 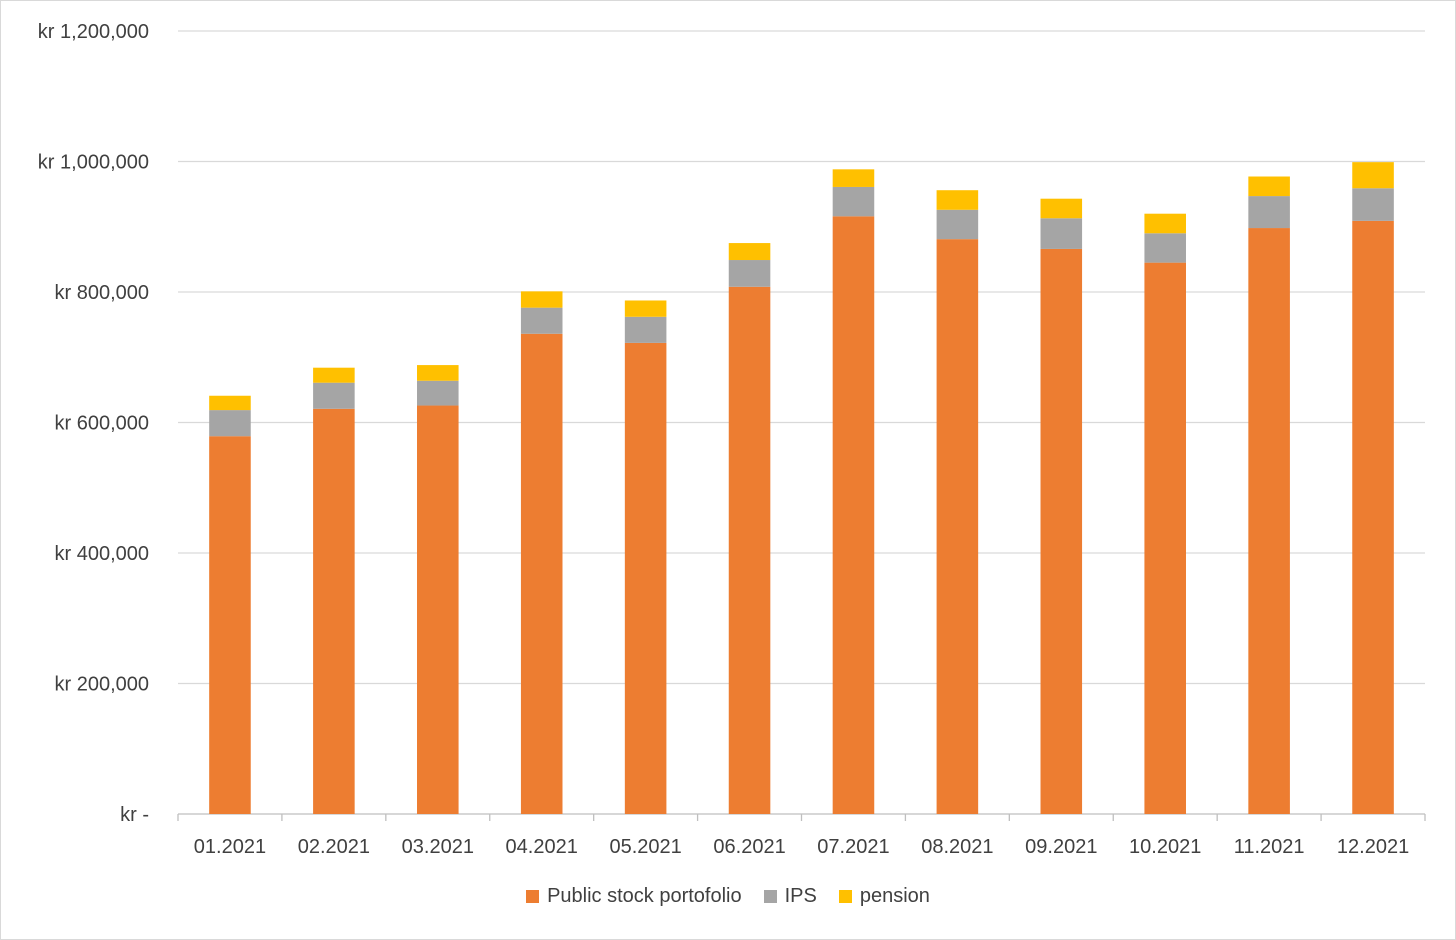 I want to click on bar-public-stock-portofolio-01.2021, so click(x=230, y=625).